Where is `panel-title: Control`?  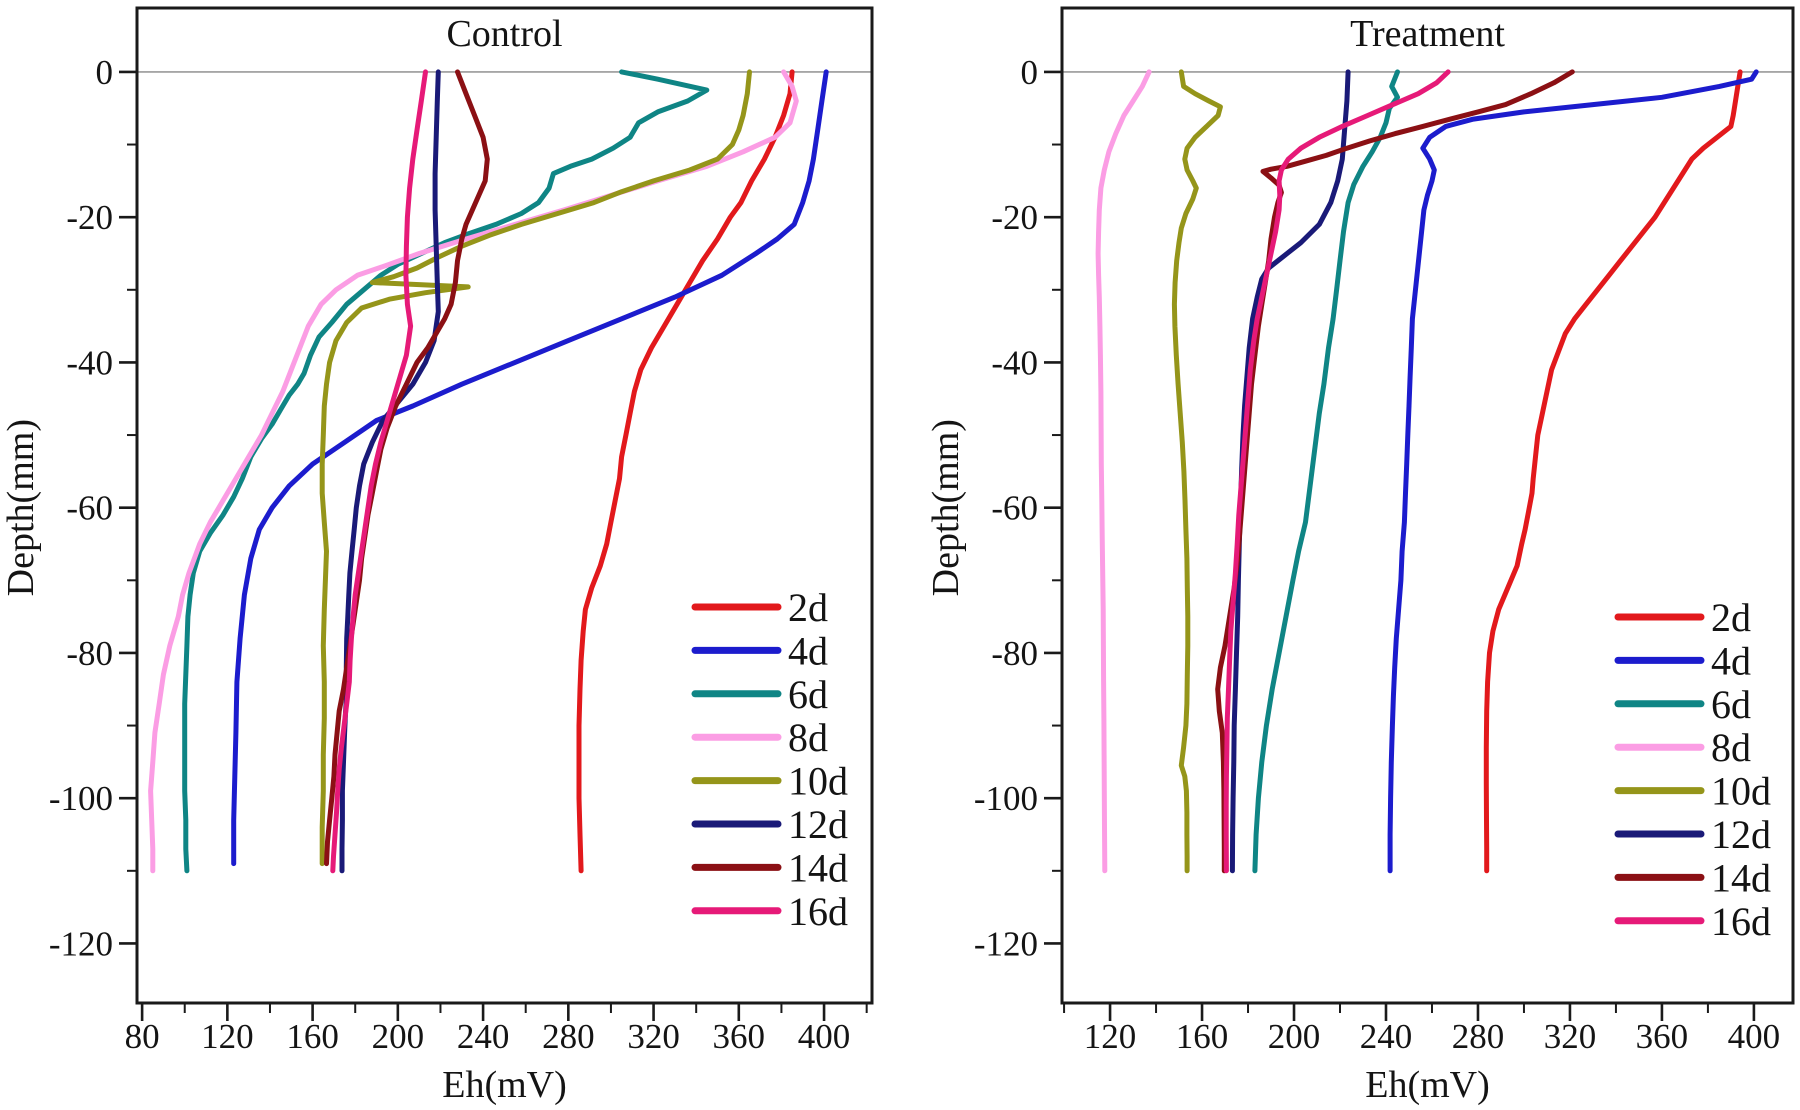 panel-title: Control is located at coordinates (504, 34).